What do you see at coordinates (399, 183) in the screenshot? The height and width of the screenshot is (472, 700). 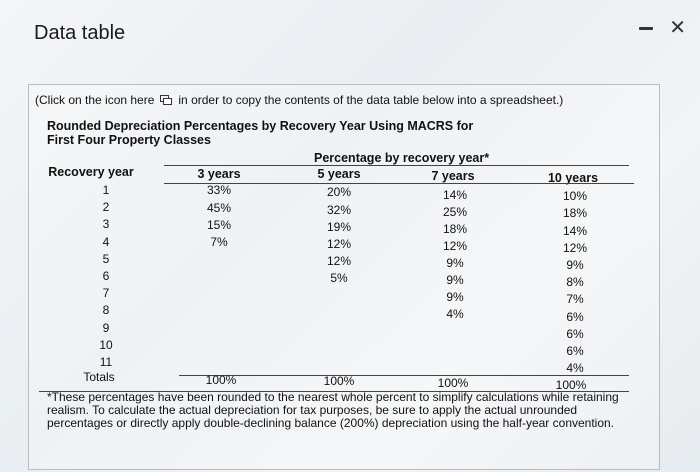 I see `header-rule` at bounding box center [399, 183].